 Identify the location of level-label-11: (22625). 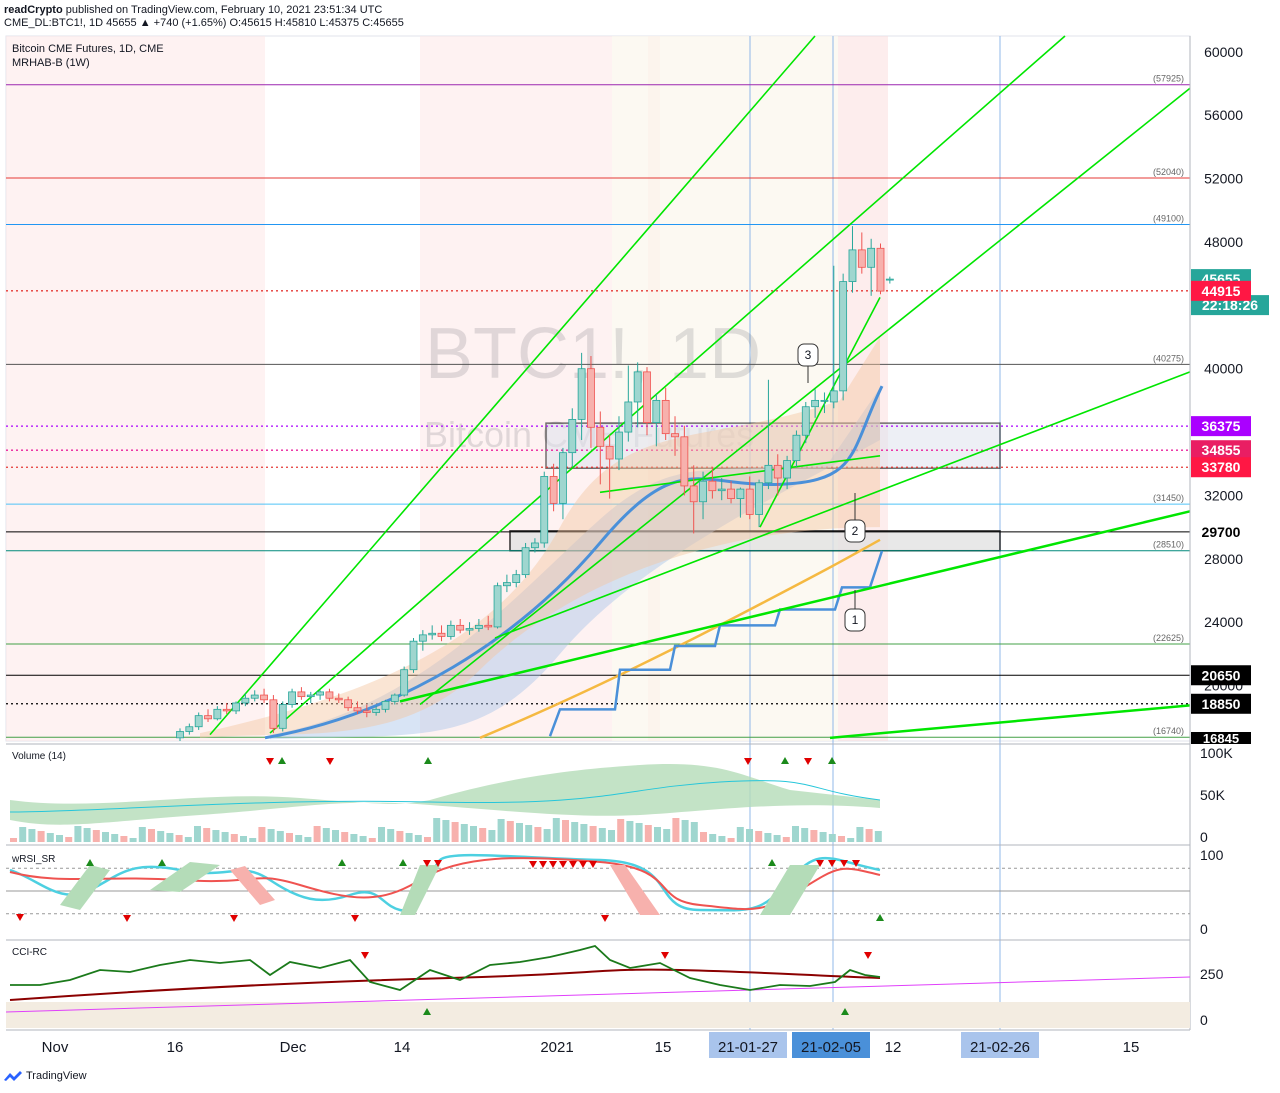
(1168, 638).